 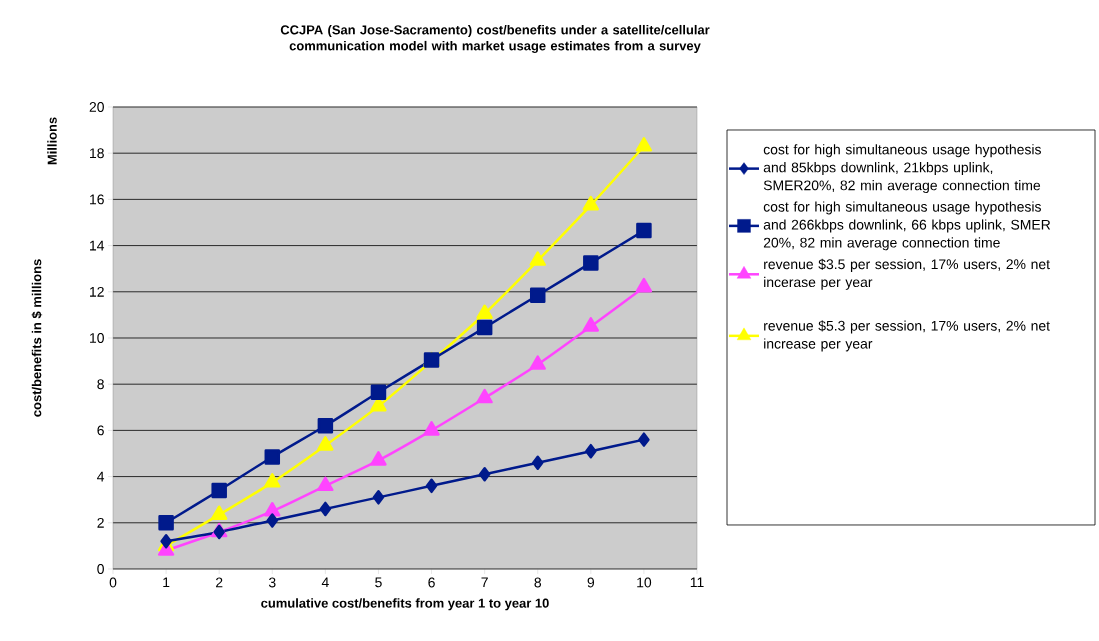 What do you see at coordinates (272, 582) in the screenshot?
I see `x-tick-label: 3` at bounding box center [272, 582].